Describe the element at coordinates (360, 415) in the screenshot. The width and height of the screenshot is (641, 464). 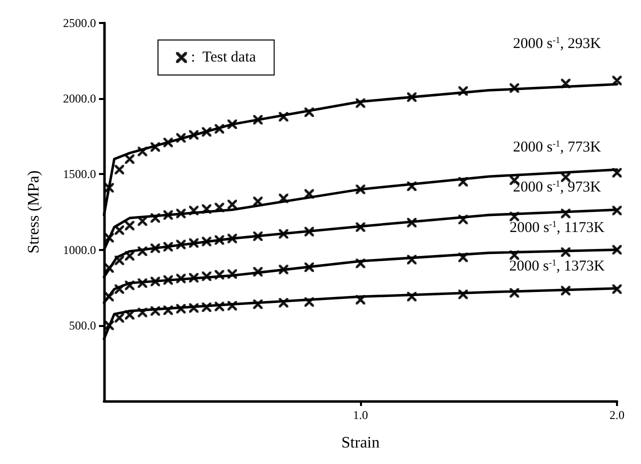
I see `x-tick-label: 1.0` at that location.